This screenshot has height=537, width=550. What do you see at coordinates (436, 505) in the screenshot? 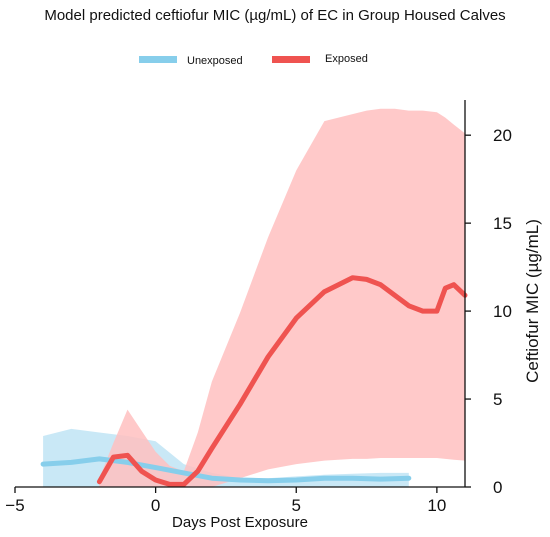
I see `x-tick-label-10: 10` at bounding box center [436, 505].